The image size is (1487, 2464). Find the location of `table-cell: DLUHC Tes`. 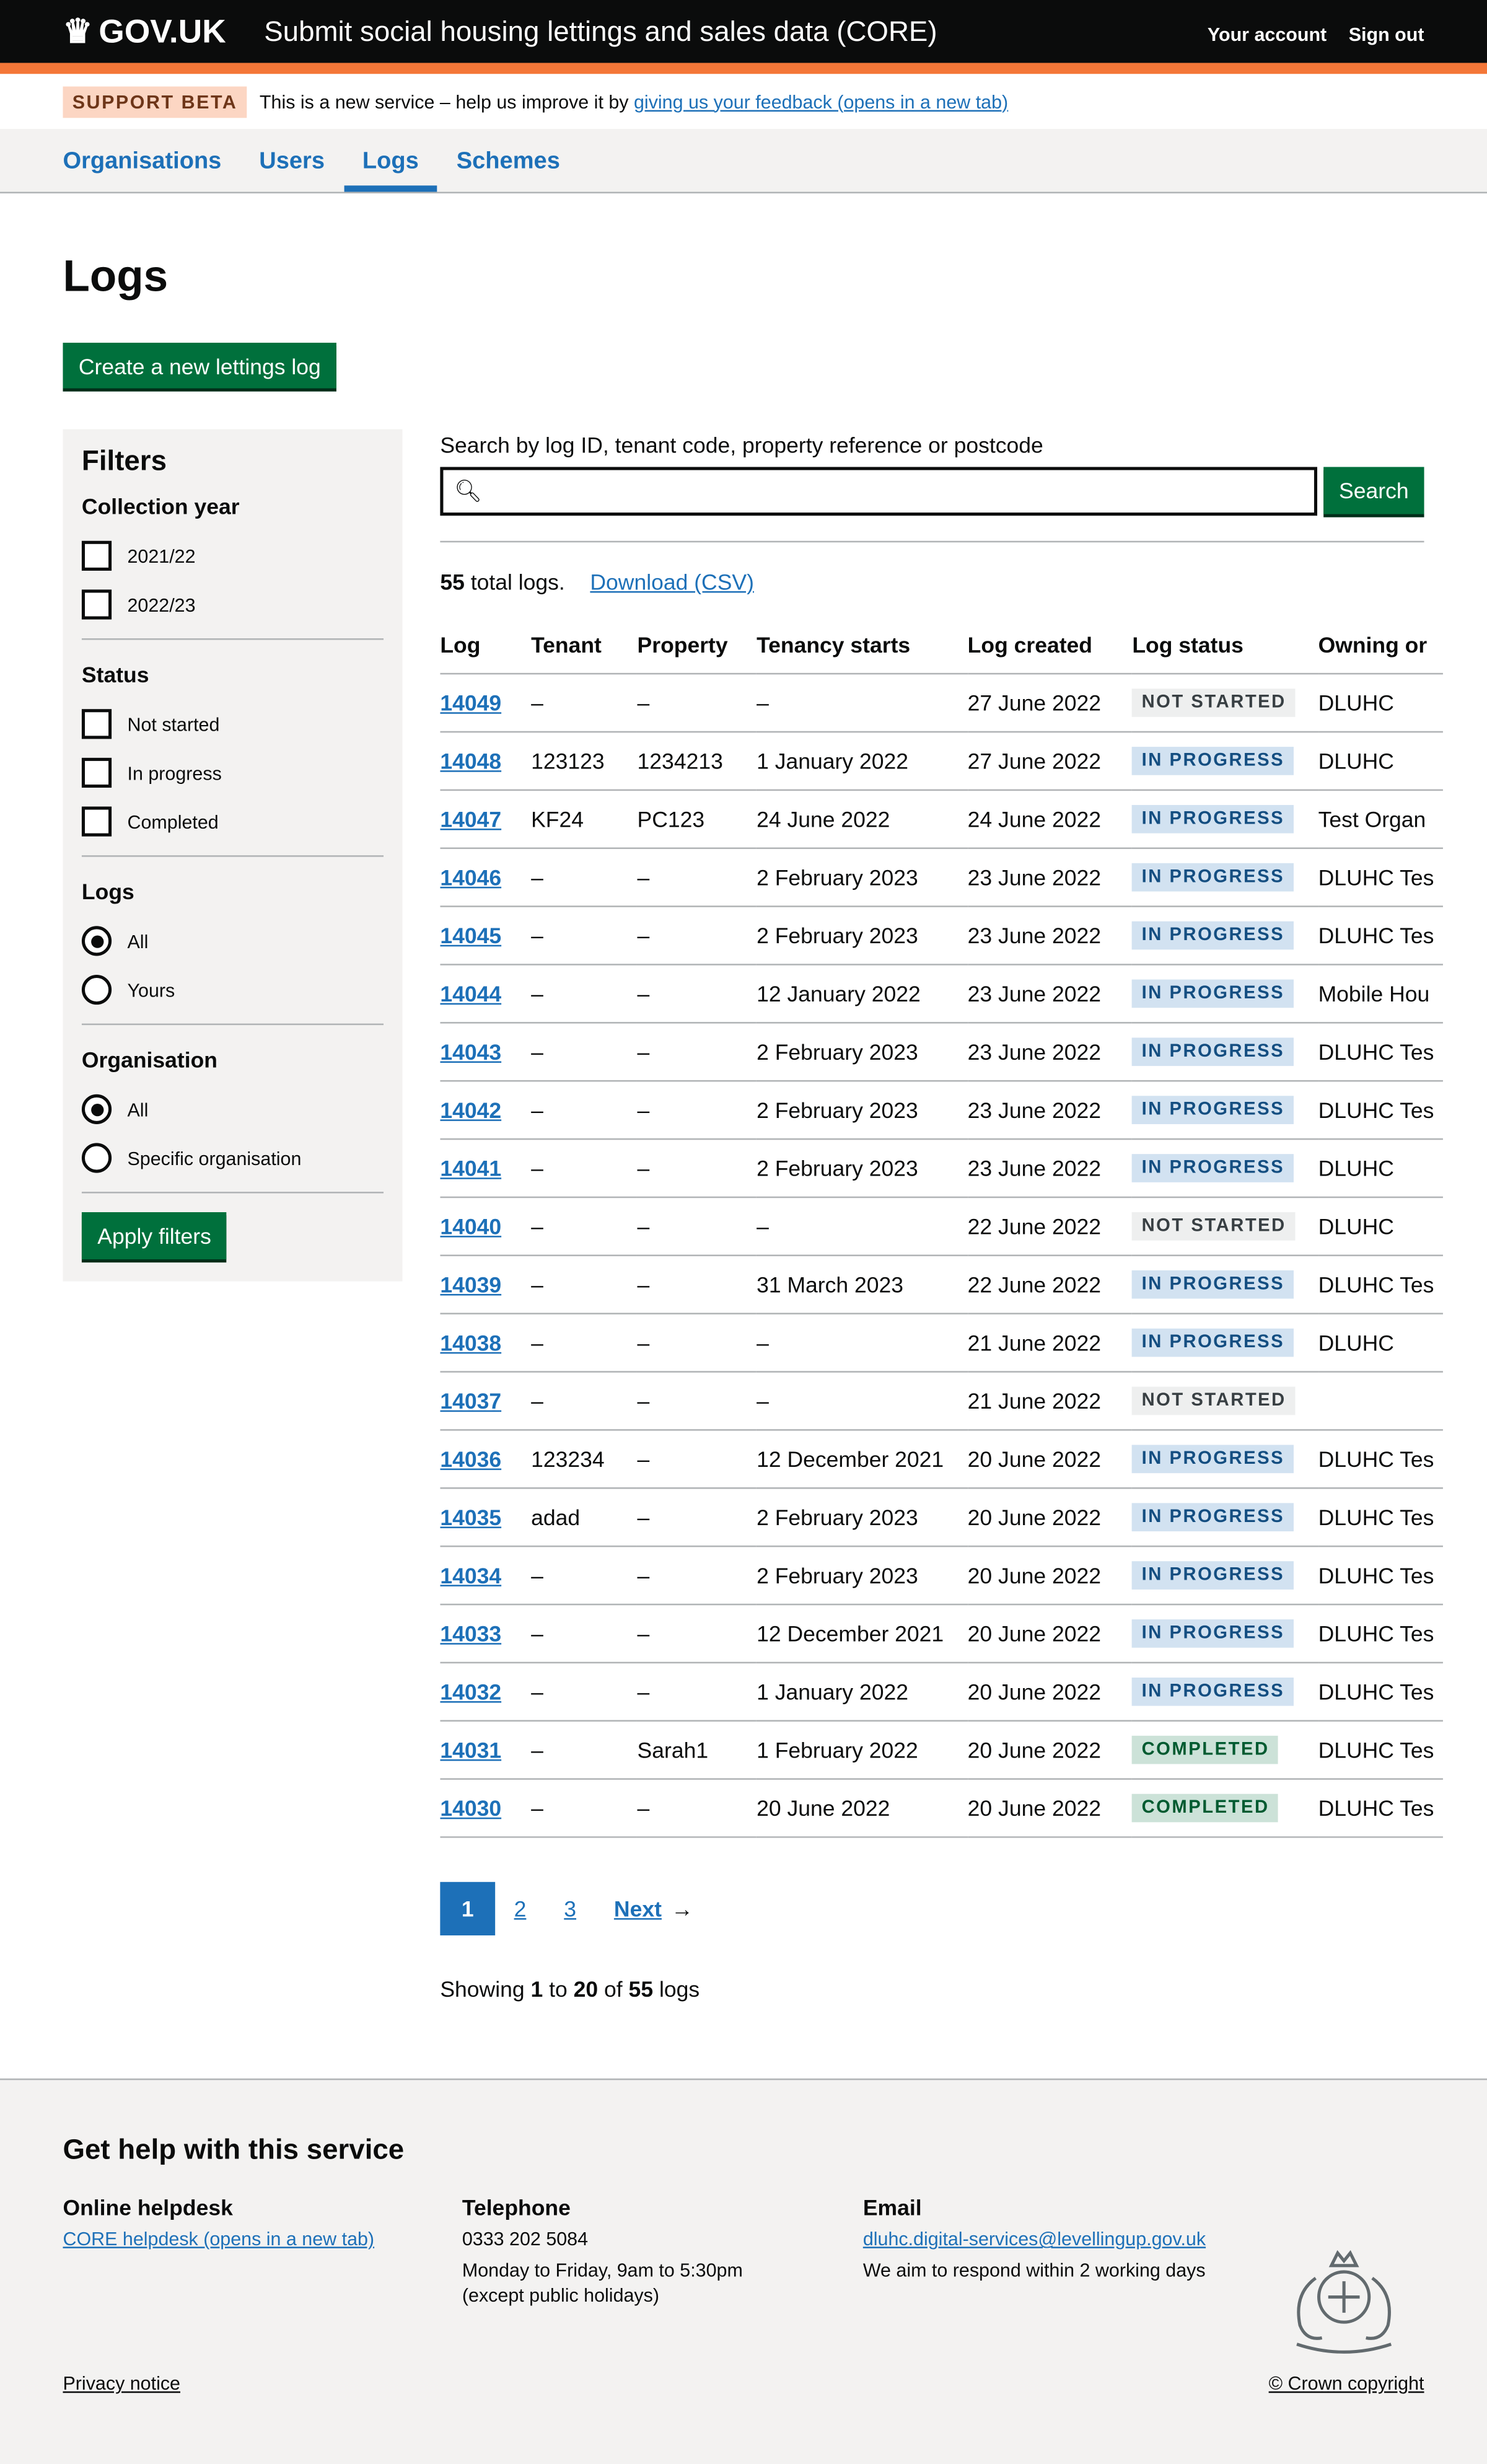

table-cell: DLUHC Tes is located at coordinates (1381, 1284).